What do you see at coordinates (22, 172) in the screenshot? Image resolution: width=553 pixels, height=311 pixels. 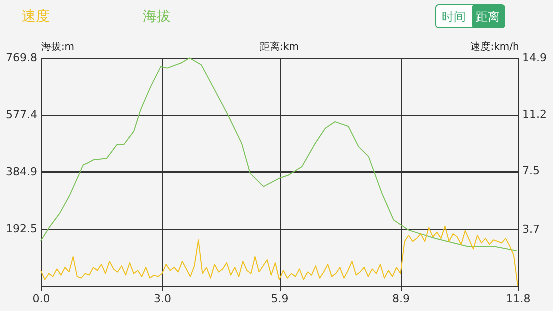 I see `y-tick-label: 384.9` at bounding box center [22, 172].